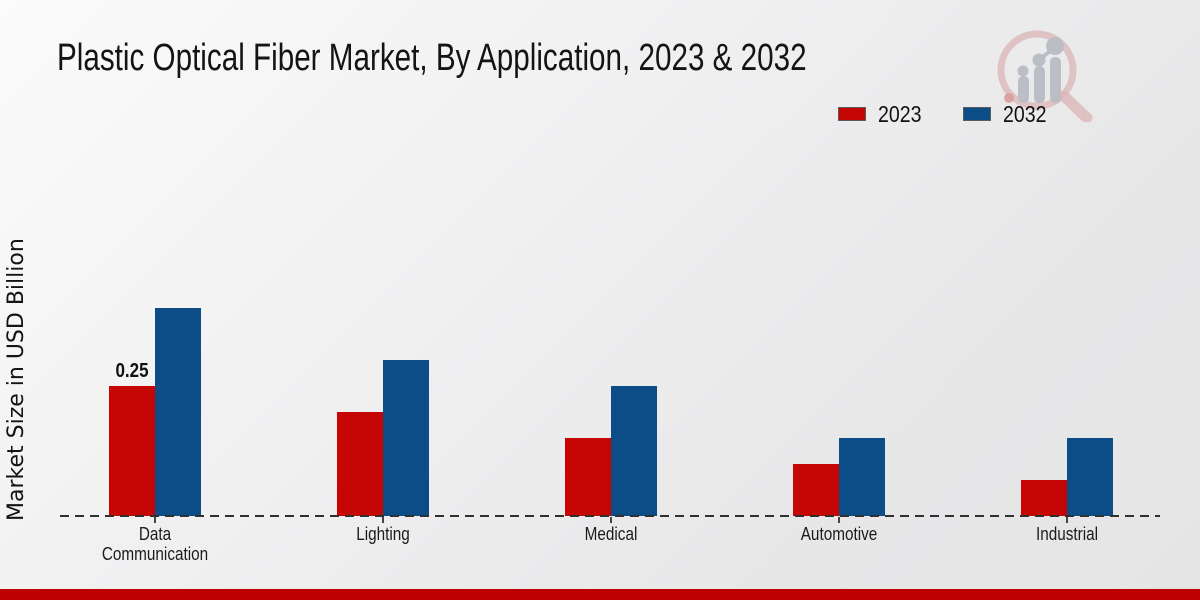 This screenshot has height=600, width=1200. Describe the element at coordinates (1044, 498) in the screenshot. I see `bar-2023-industrial` at that location.